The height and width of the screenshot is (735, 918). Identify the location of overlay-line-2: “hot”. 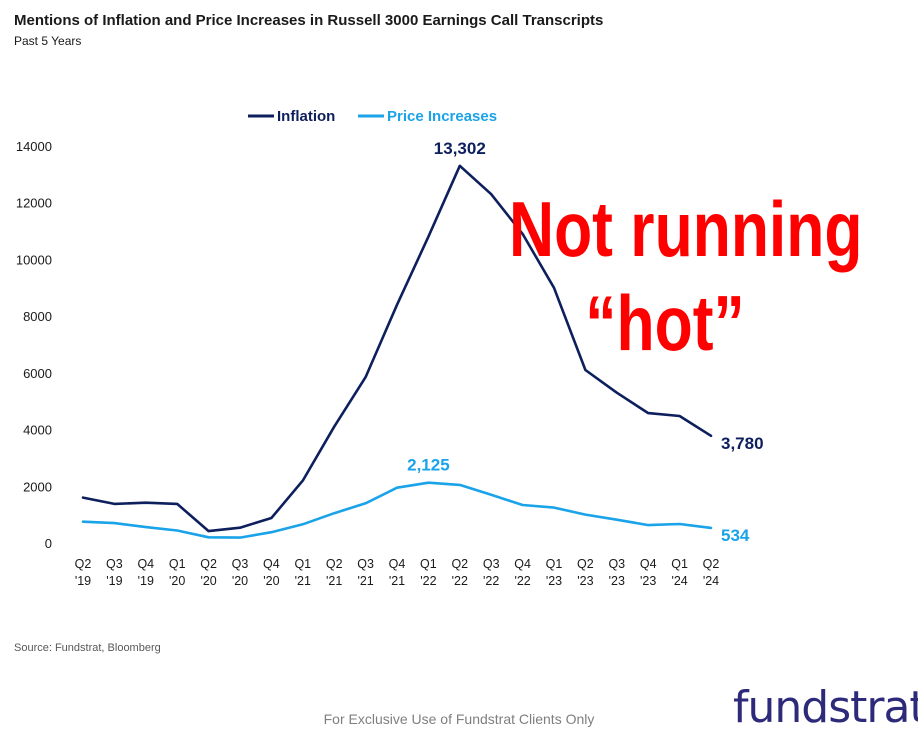
(665, 323).